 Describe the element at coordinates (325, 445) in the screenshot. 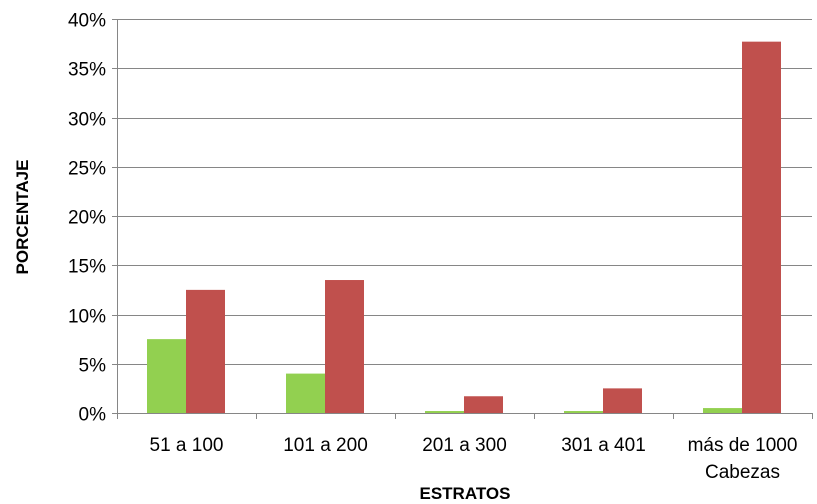

I see `x-tick-label: 101 a 200` at that location.